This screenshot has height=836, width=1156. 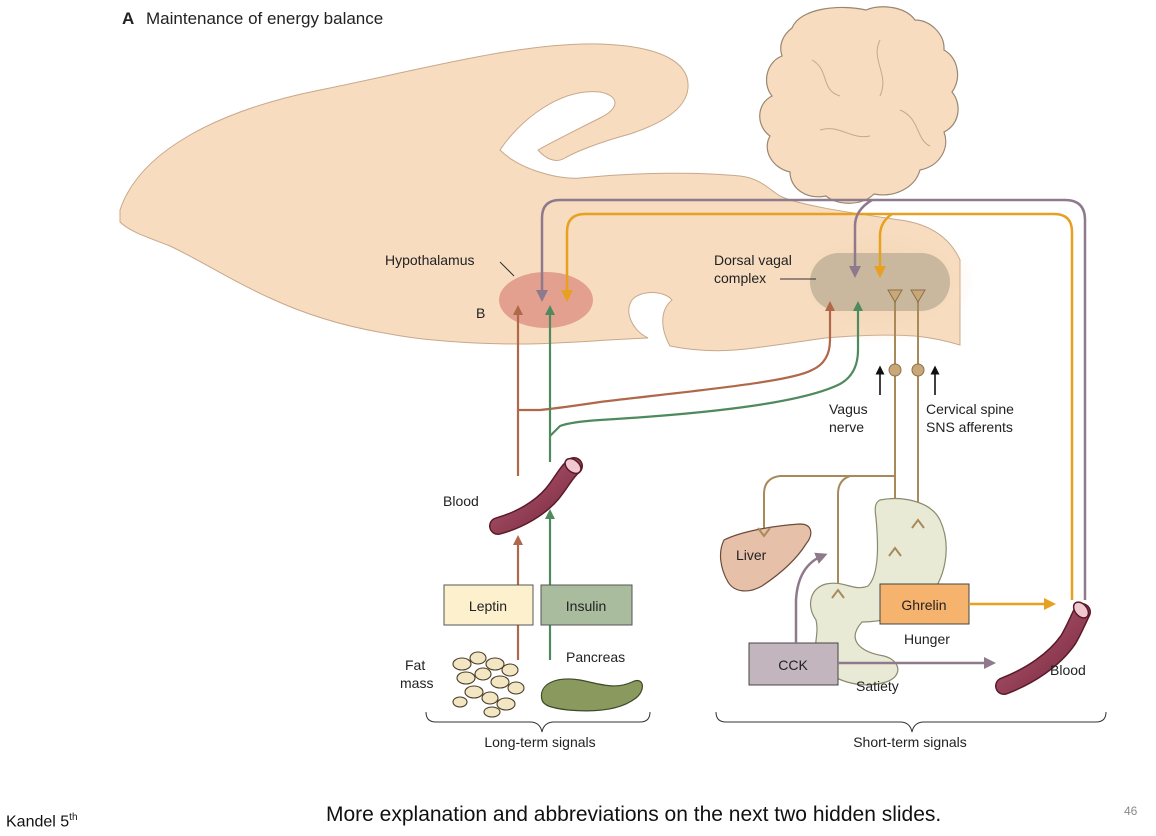 I want to click on vagus-ganglion, so click(x=895, y=370).